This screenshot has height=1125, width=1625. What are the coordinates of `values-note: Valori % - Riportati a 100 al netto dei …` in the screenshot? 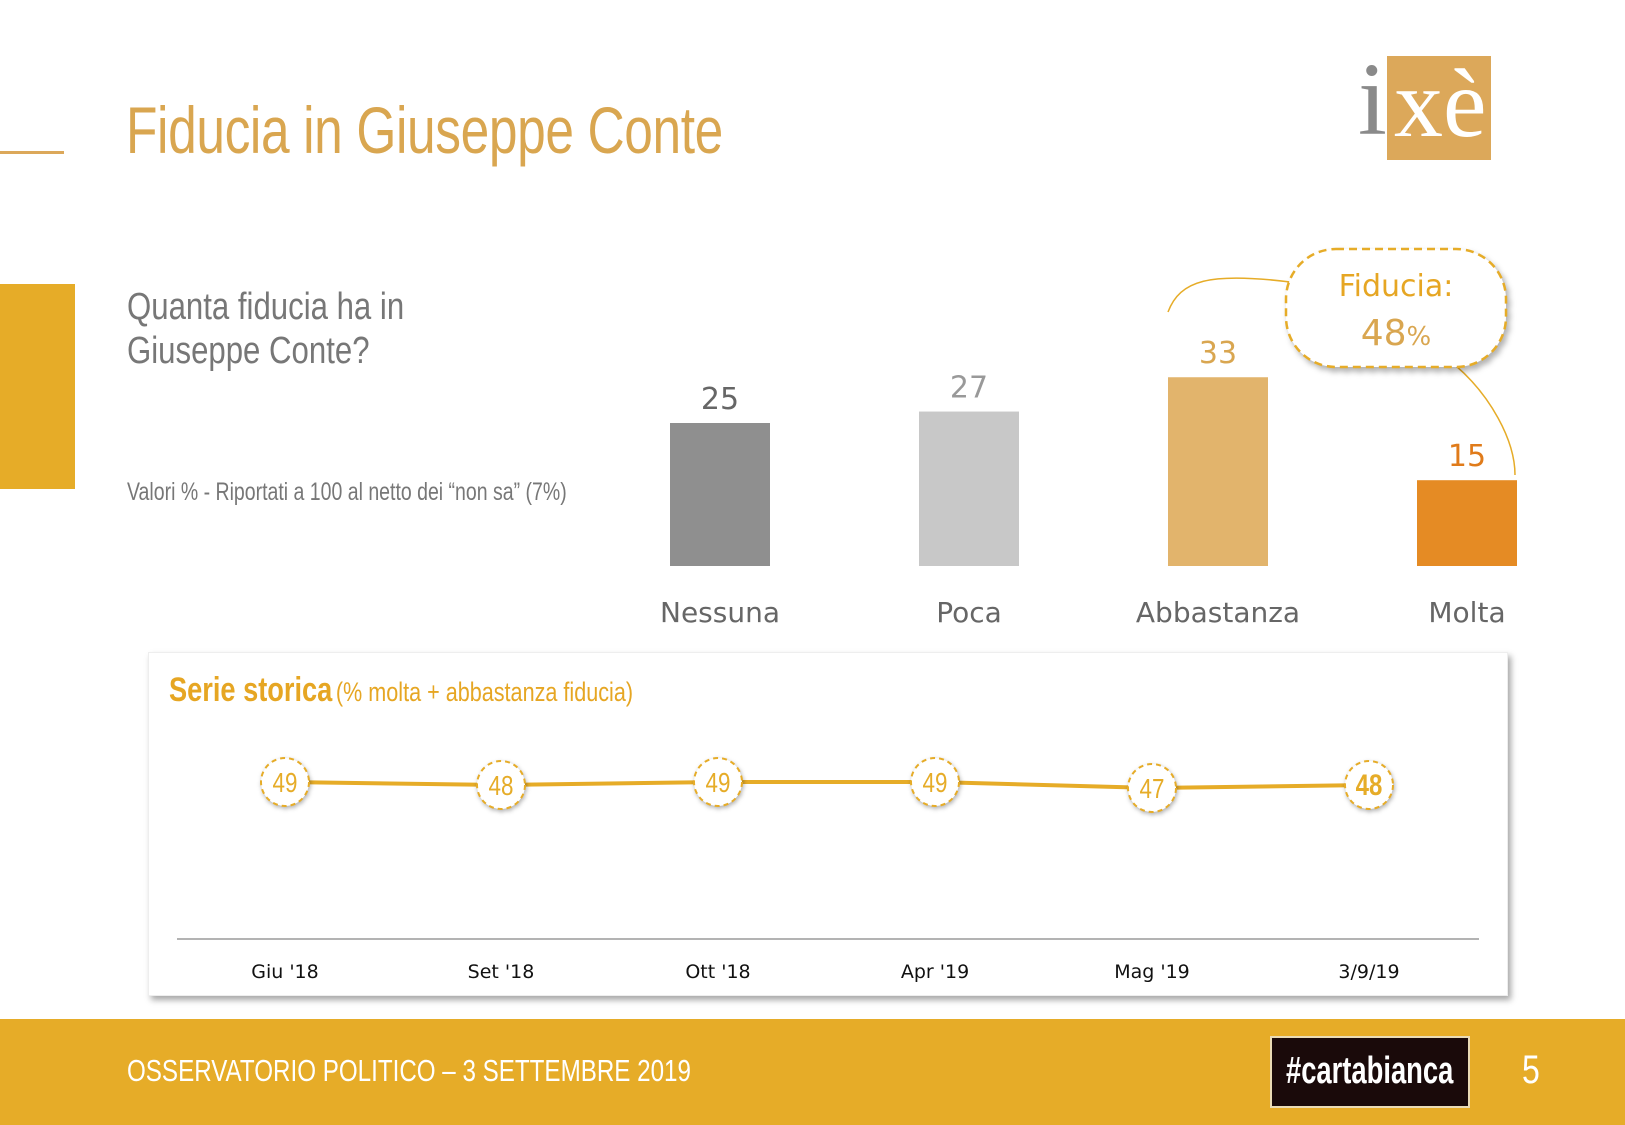 It's located at (347, 492).